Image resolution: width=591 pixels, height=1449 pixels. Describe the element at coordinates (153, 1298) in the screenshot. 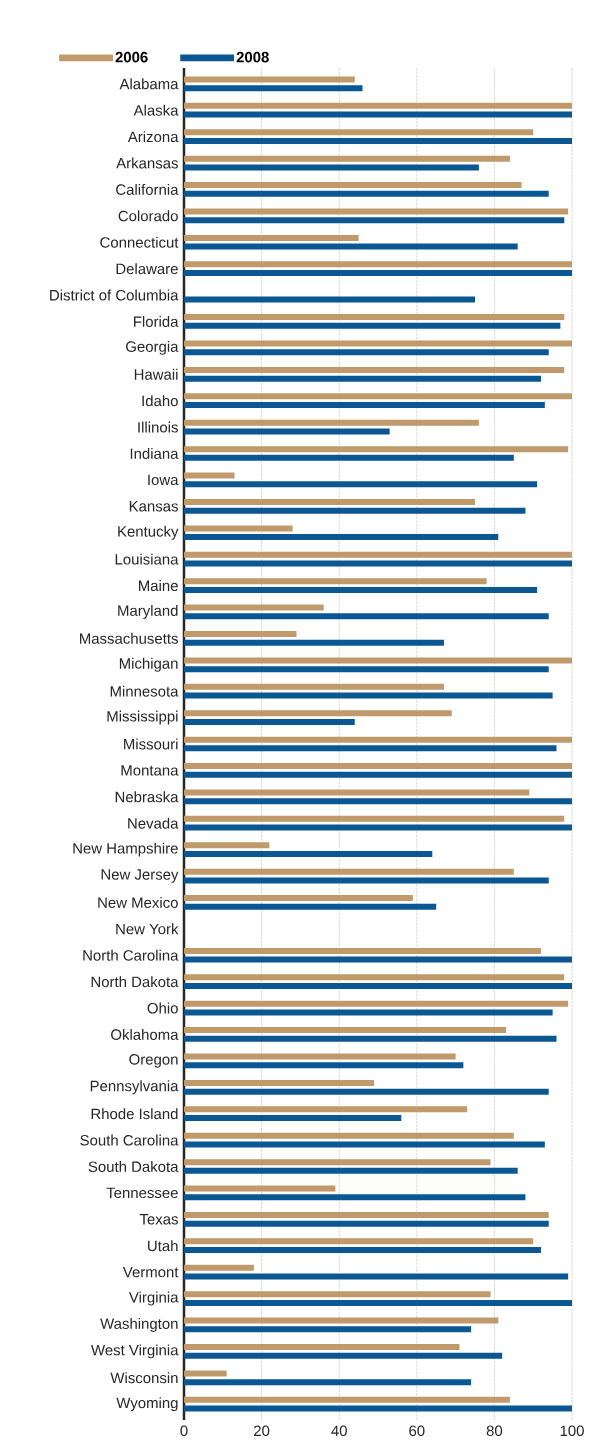

I see `y-tick-label: Virginia` at that location.